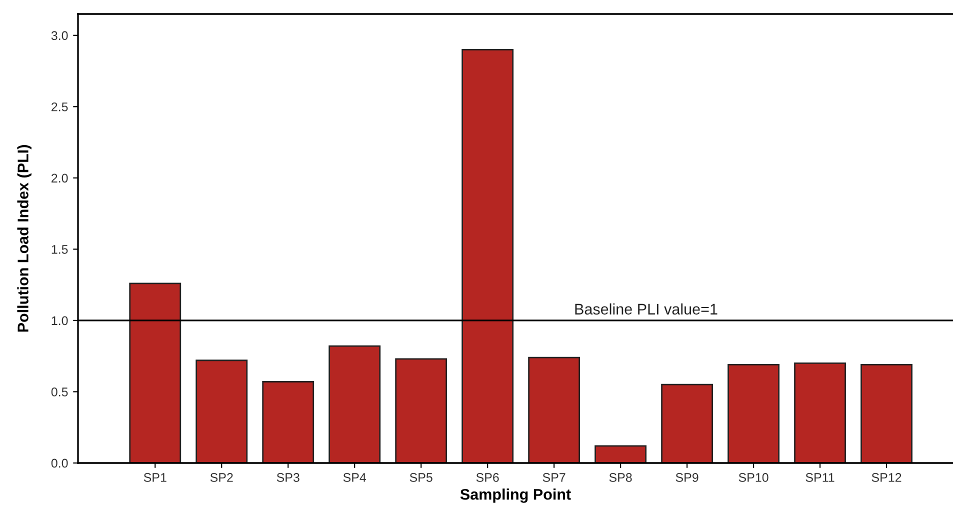 The width and height of the screenshot is (953, 510). I want to click on y-tick-label: 2.5, so click(60, 107).